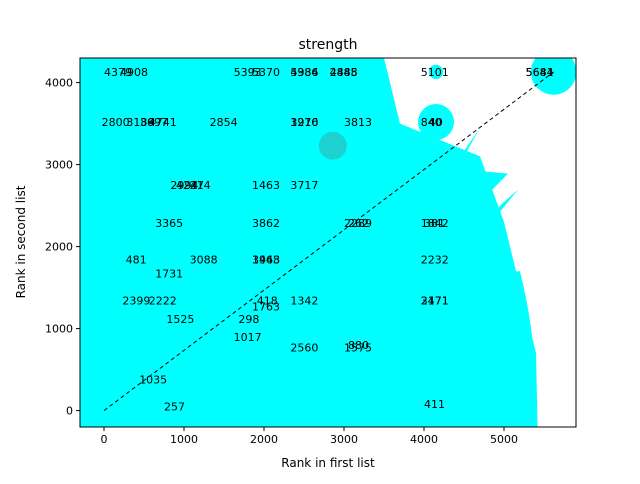 The image size is (640, 484). Describe the element at coordinates (504, 439) in the screenshot. I see `x-tick-label: 5000` at that location.